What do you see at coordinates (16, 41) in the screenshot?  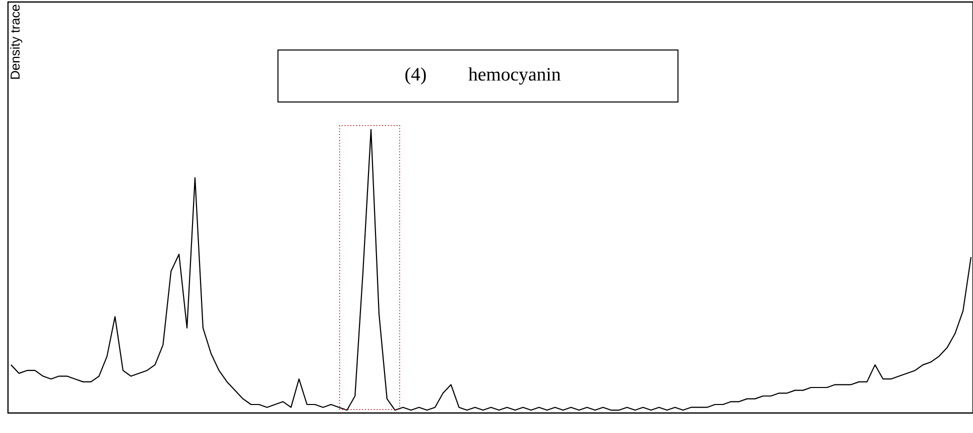 I see `y-axis-title: Density trace` at bounding box center [16, 41].